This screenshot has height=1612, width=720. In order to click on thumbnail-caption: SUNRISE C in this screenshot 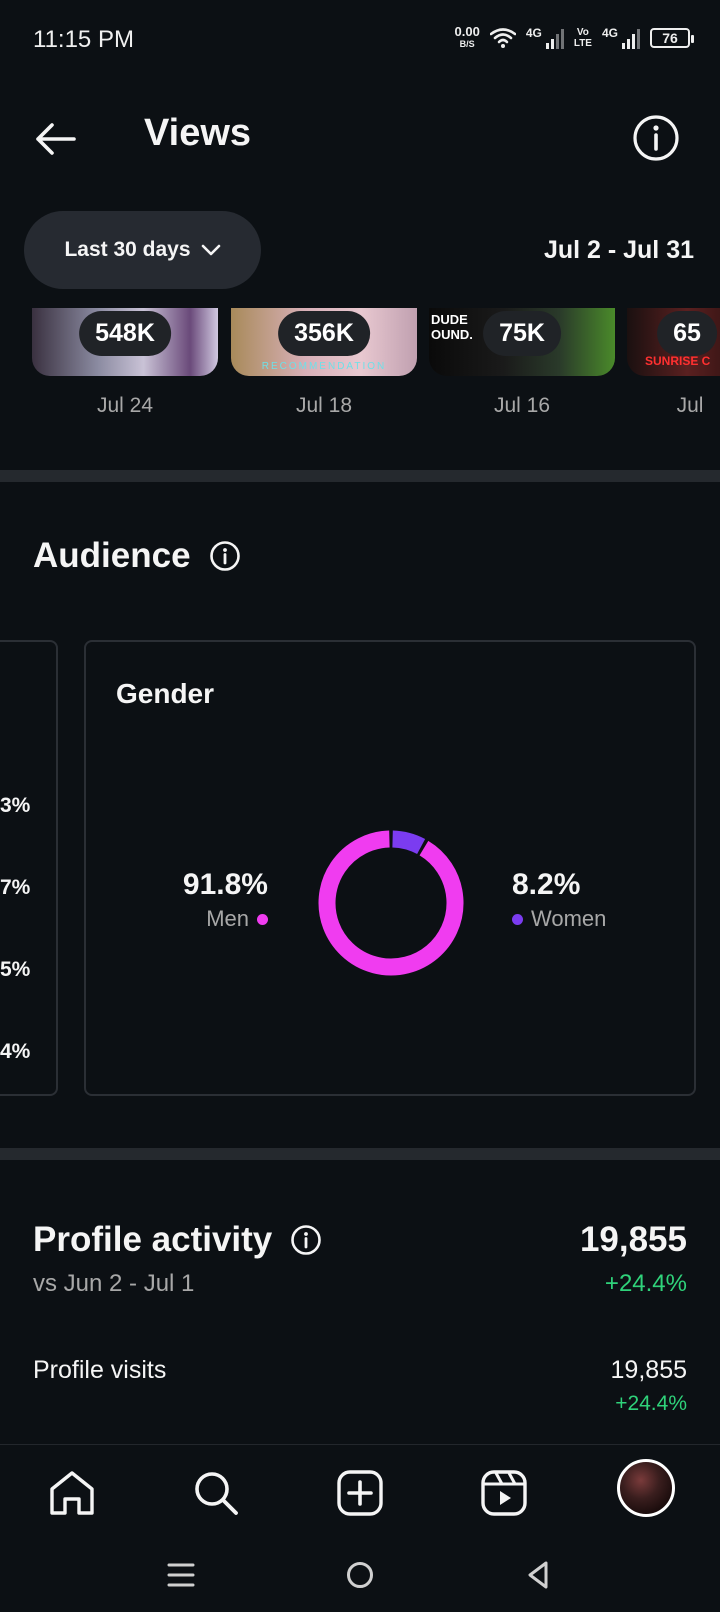, I will do `click(678, 361)`.